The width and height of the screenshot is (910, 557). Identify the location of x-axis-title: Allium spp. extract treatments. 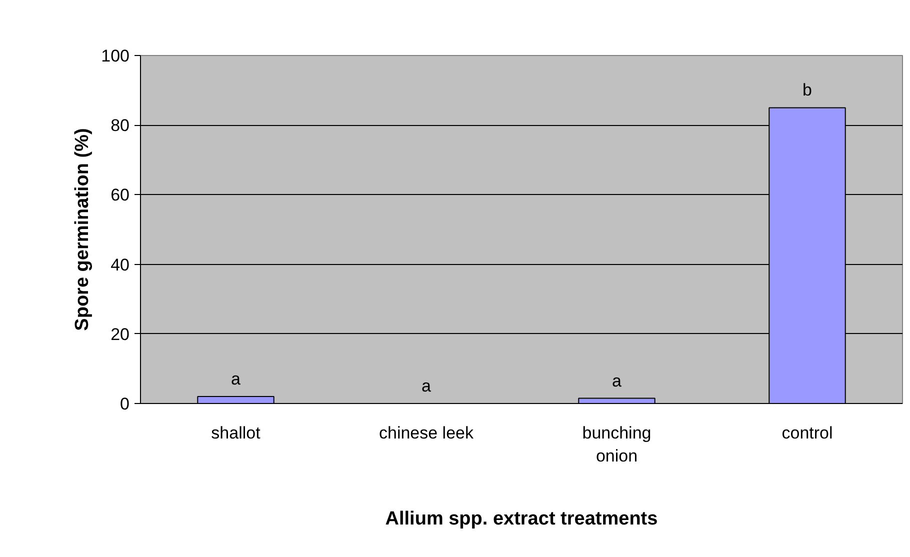
(521, 519).